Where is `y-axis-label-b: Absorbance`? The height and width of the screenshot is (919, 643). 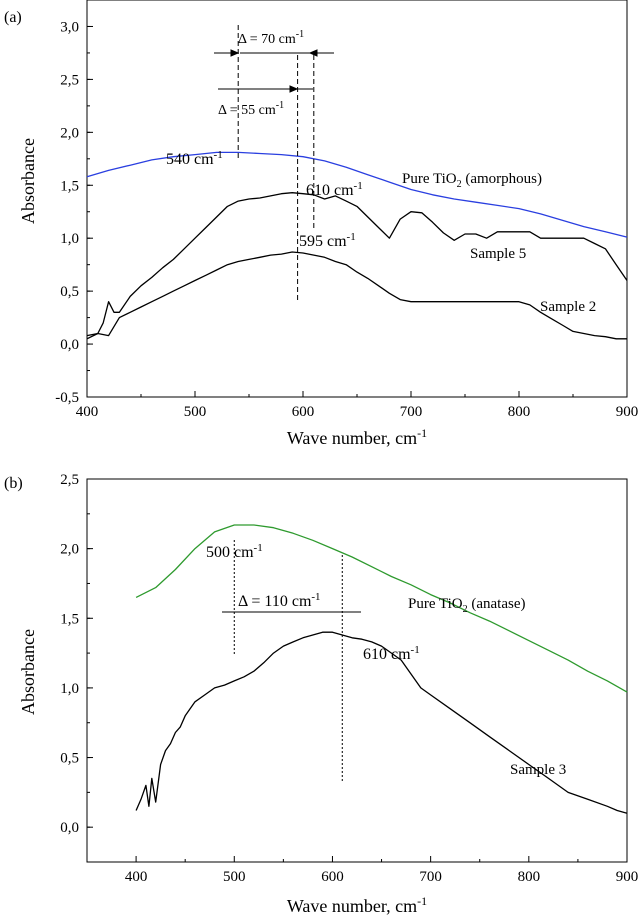 y-axis-label-b: Absorbance is located at coordinates (28, 672).